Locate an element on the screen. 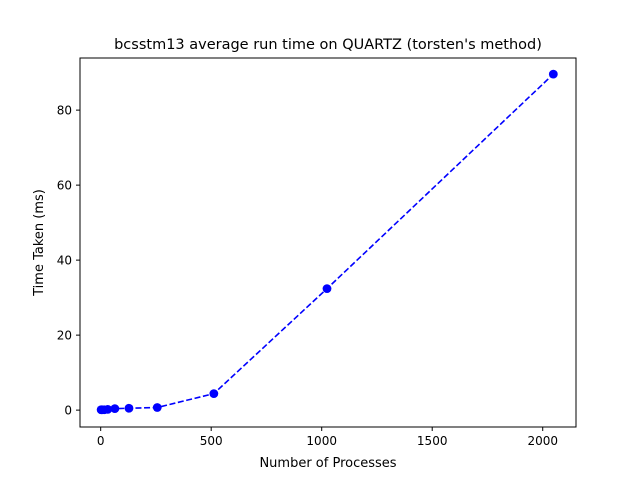  x-tick-label: 0 is located at coordinates (101, 441).